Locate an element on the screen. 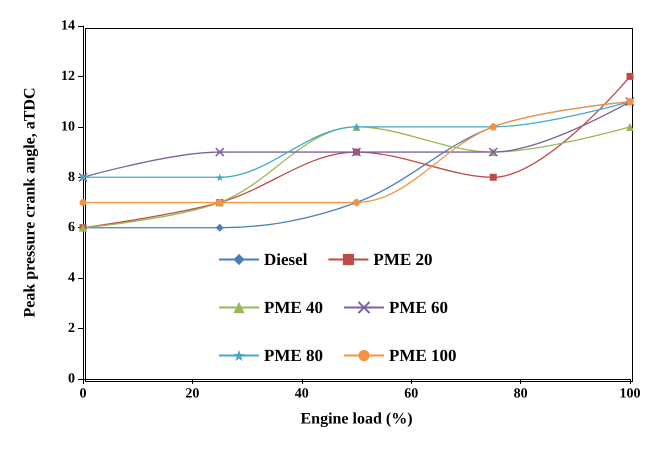 This screenshot has height=449, width=660. x-tick-label: 20 is located at coordinates (192, 394).